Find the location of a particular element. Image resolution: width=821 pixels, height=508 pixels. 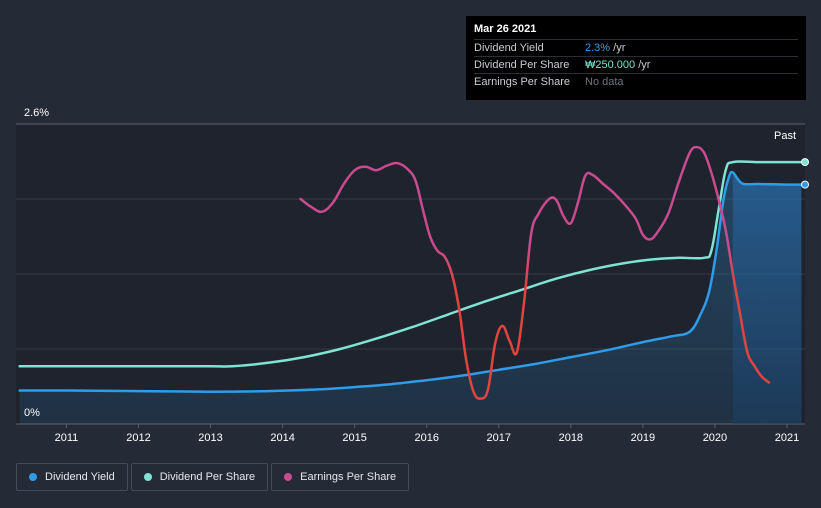

x-tick-label: 2020 is located at coordinates (715, 438).